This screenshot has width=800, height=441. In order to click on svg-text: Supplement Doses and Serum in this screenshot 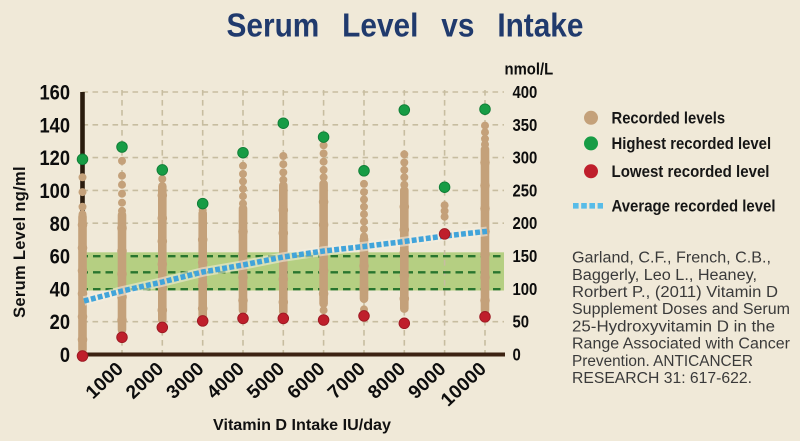, I will do `click(681, 309)`.